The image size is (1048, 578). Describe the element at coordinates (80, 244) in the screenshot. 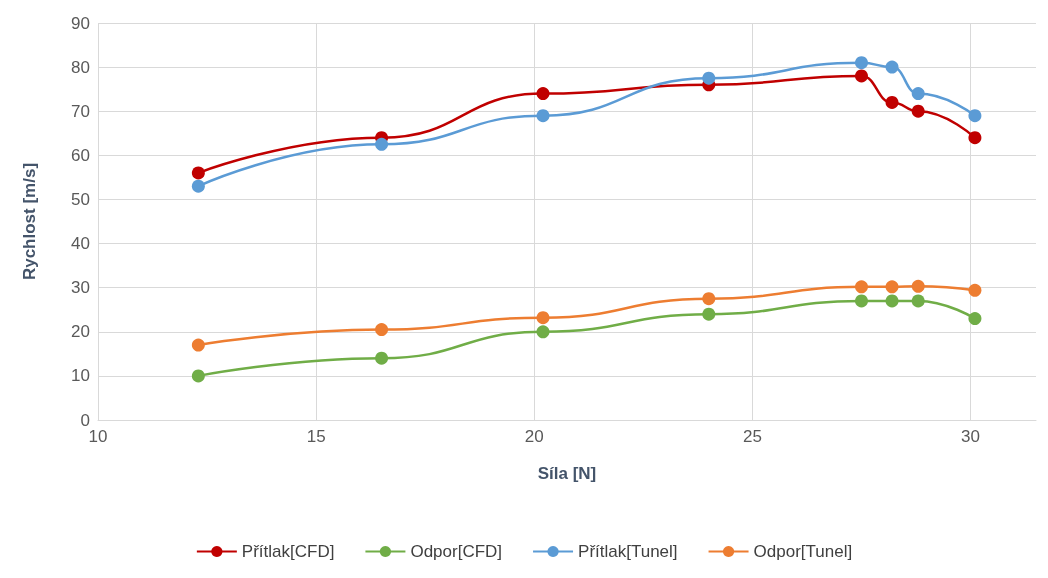

I see `y-tick-label: 40` at that location.